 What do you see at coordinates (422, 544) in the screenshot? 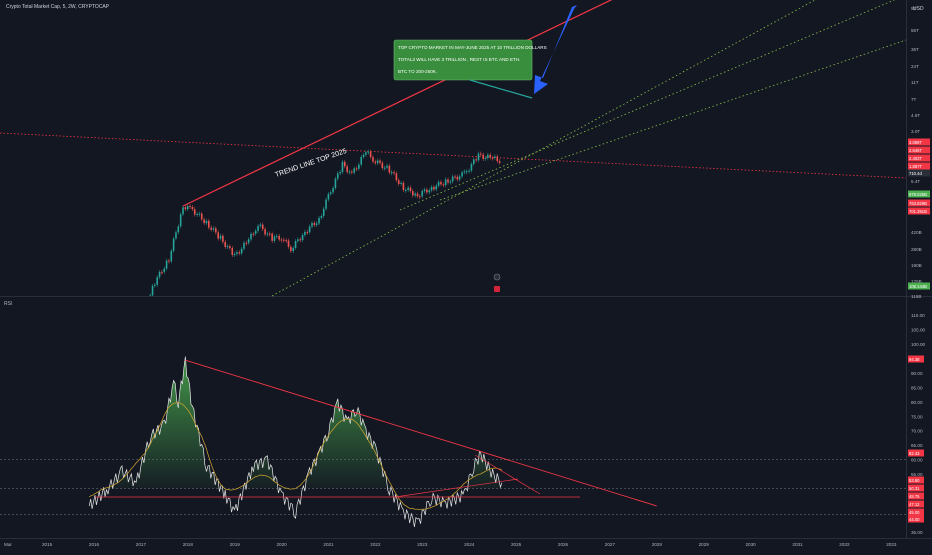
I see `time-axis-label: 2023` at bounding box center [422, 544].